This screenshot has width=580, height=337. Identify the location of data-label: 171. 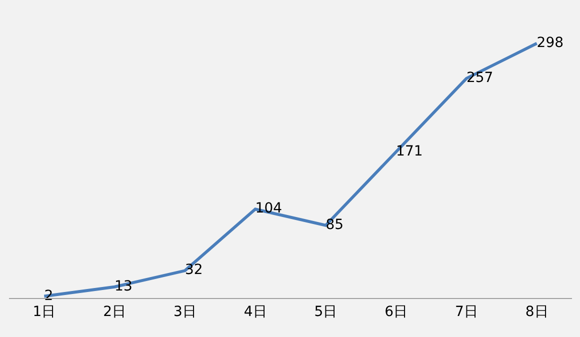
(409, 151).